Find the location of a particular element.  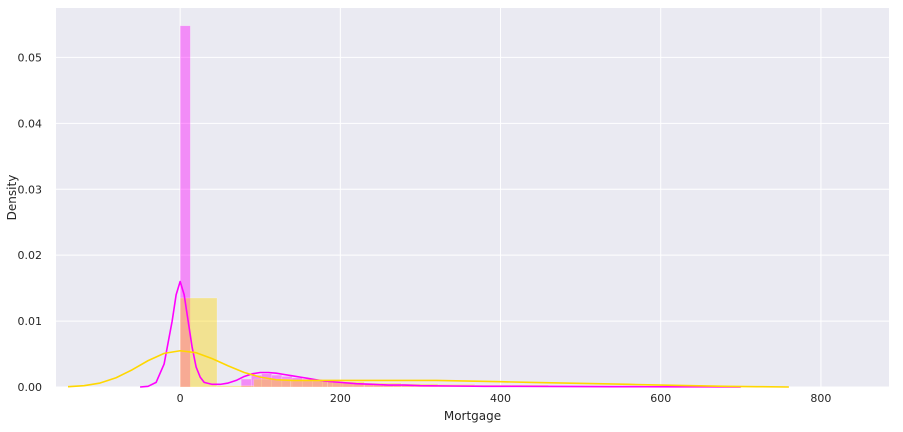

x-tick-label: 600 is located at coordinates (660, 398).